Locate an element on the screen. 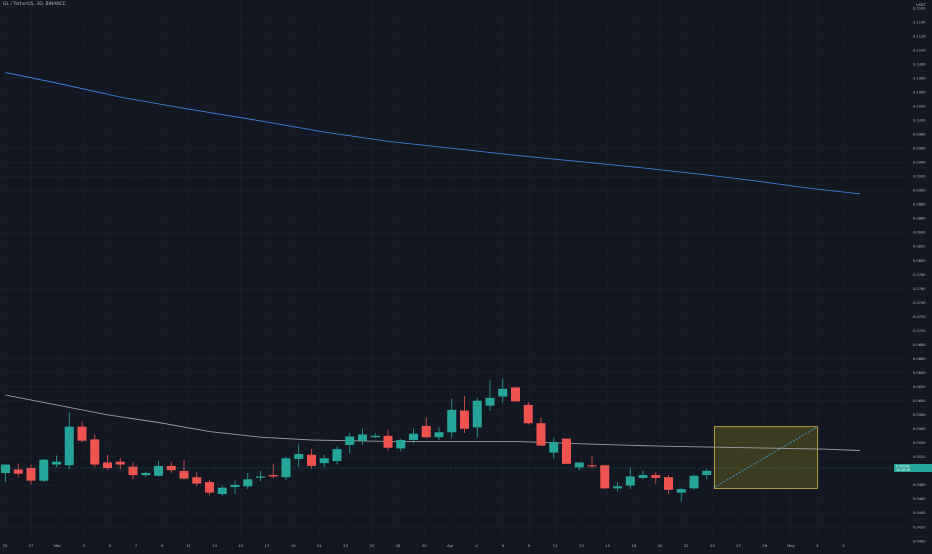 The height and width of the screenshot is (554, 932). time-tick-label: 11 is located at coordinates (555, 545).